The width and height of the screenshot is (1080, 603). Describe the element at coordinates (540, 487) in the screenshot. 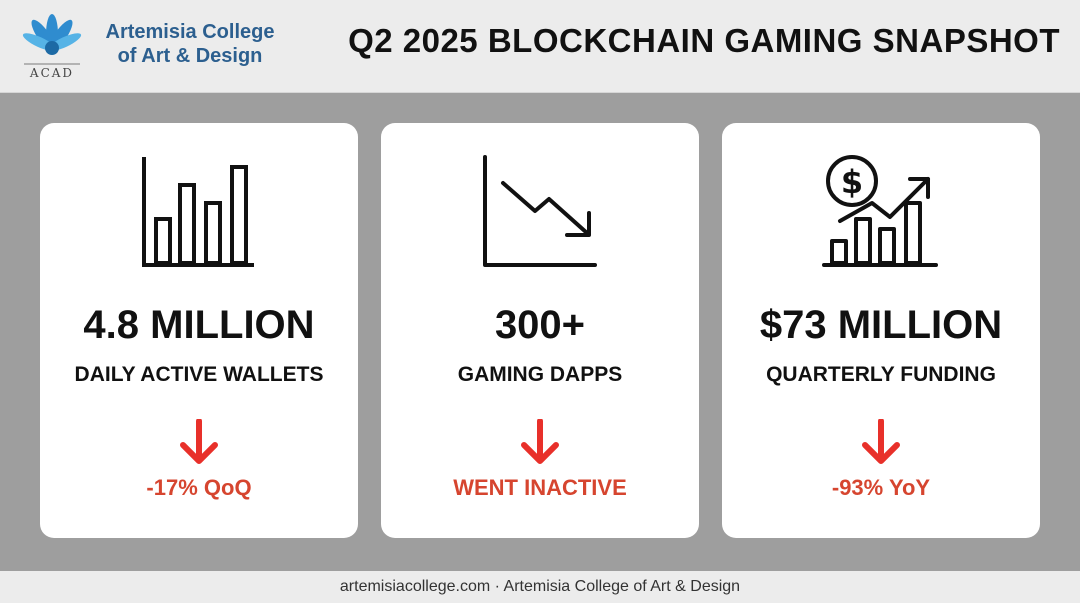

I see `stat-change: WENT INACTIVE` at that location.